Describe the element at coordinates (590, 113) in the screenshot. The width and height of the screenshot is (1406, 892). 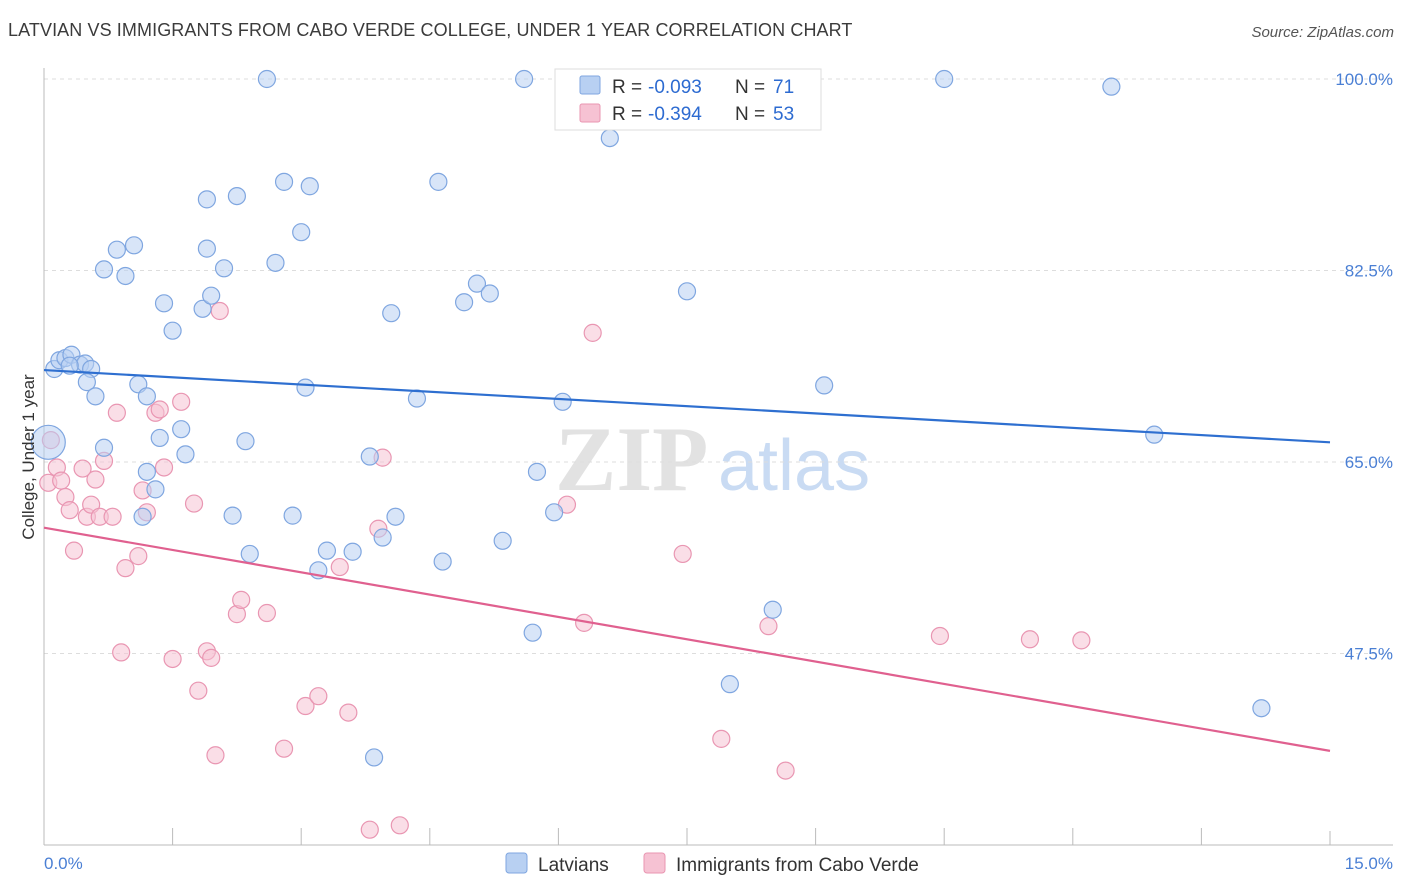
I see `legend-swatch-cabo` at that location.